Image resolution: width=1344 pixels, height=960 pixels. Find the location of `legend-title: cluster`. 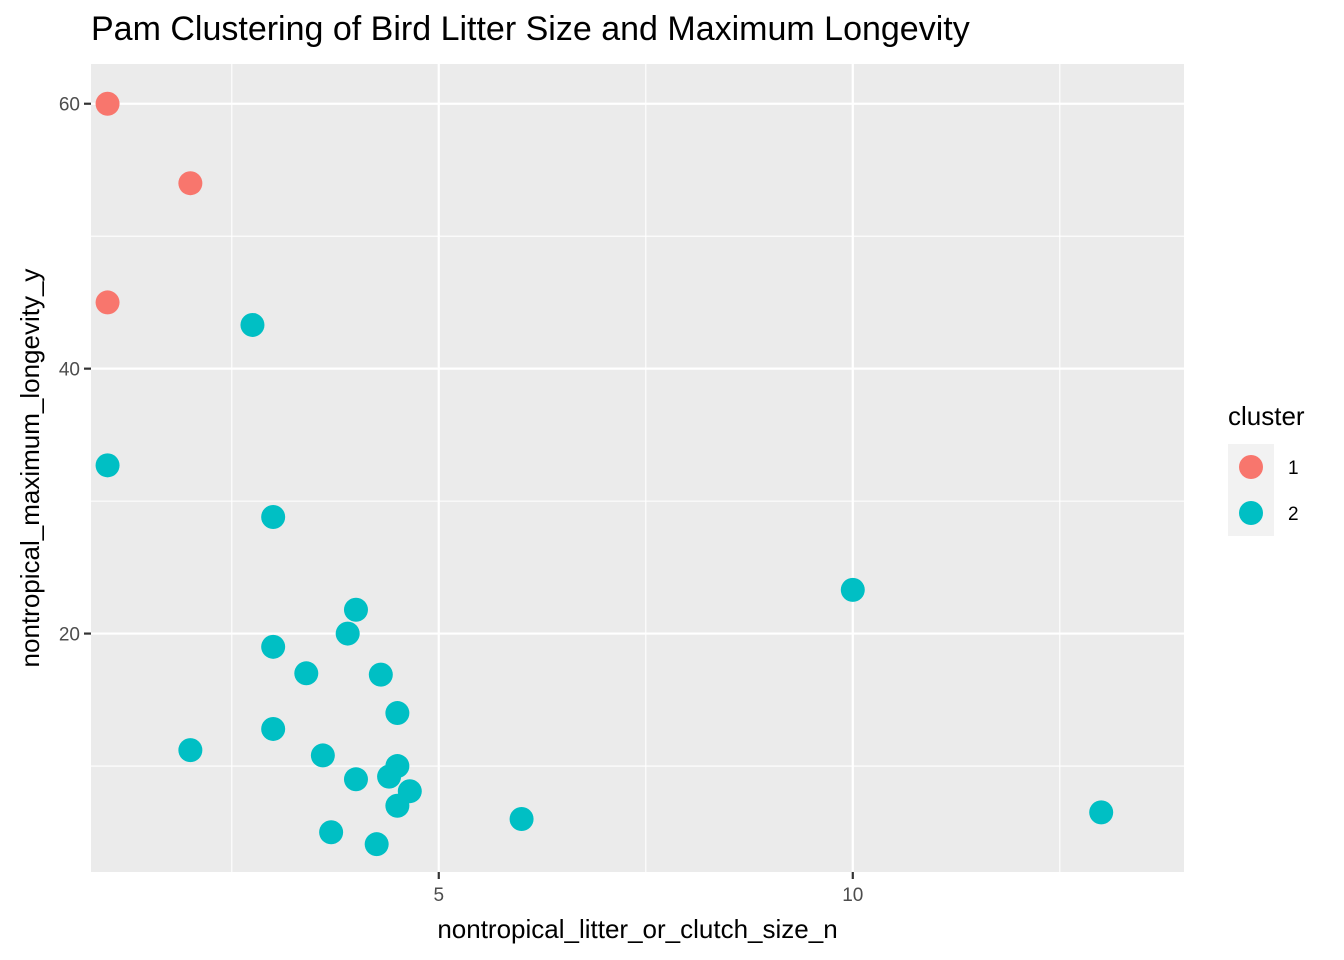

legend-title: cluster is located at coordinates (1266, 416).